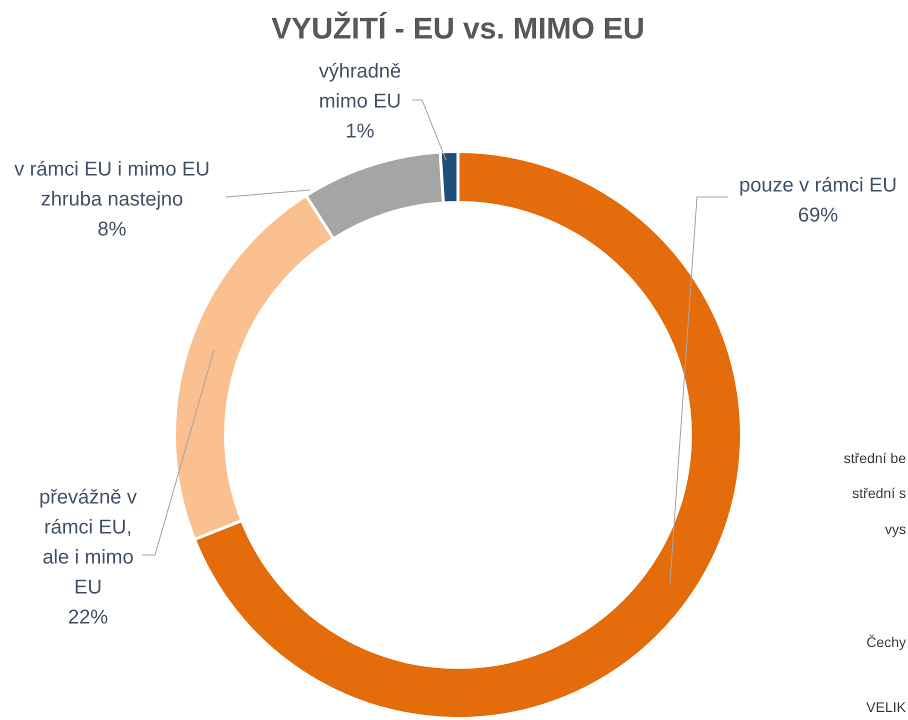 The width and height of the screenshot is (908, 720). What do you see at coordinates (818, 185) in the screenshot?
I see `slice-label: pouze v rámci EU` at bounding box center [818, 185].